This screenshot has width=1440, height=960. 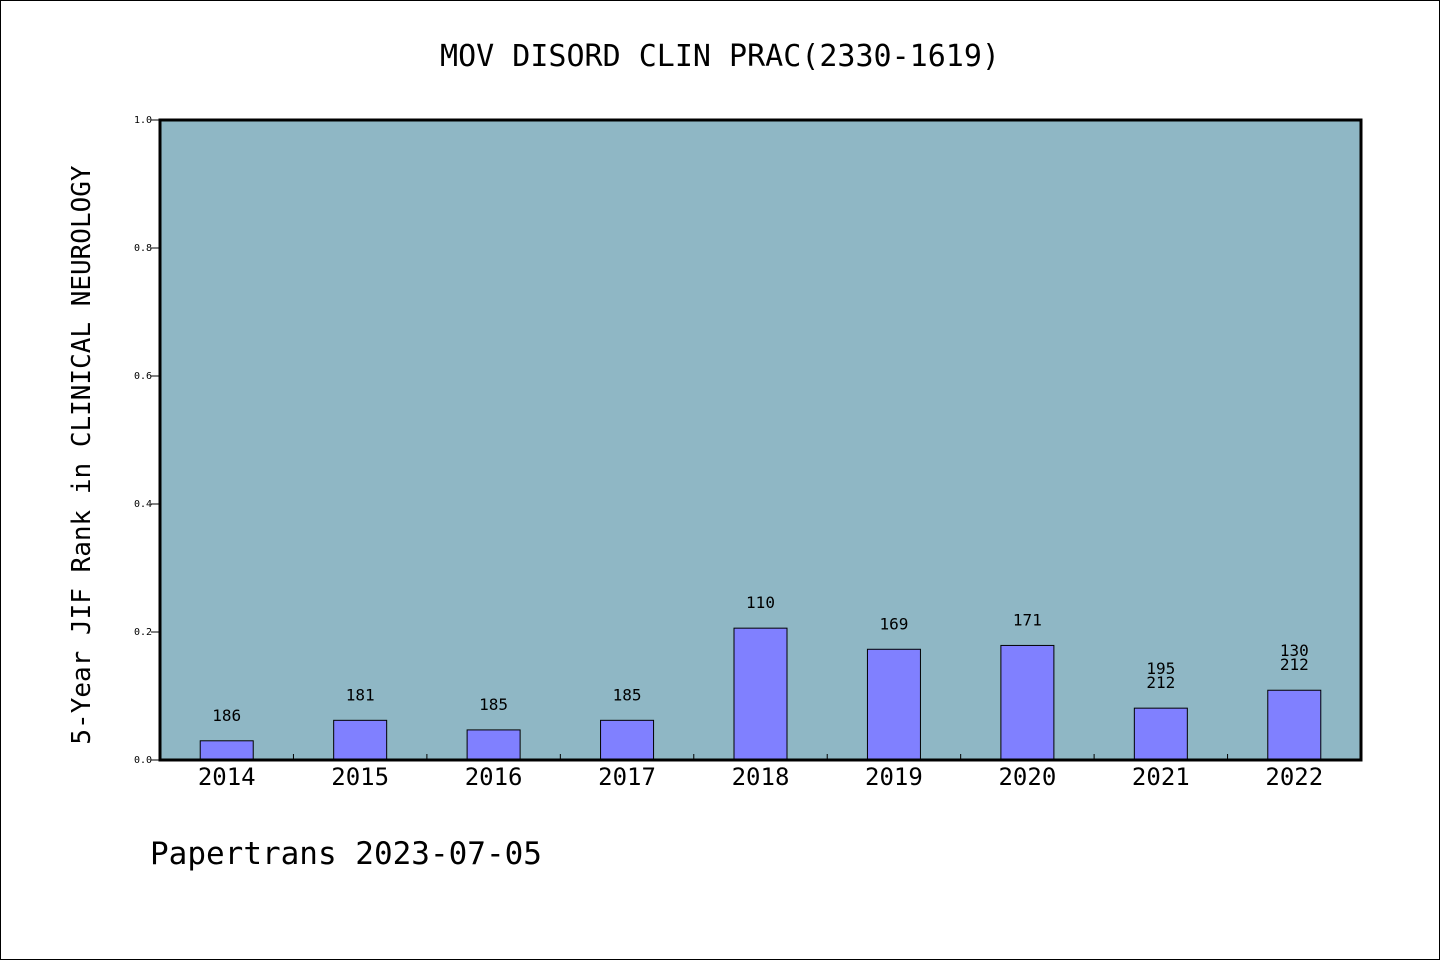 I want to click on bar-2018, so click(x=760, y=694).